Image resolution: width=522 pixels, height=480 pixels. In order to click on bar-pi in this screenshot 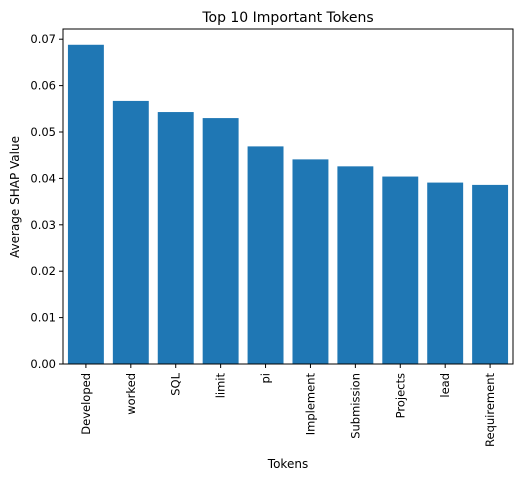, I will do `click(265, 255)`.